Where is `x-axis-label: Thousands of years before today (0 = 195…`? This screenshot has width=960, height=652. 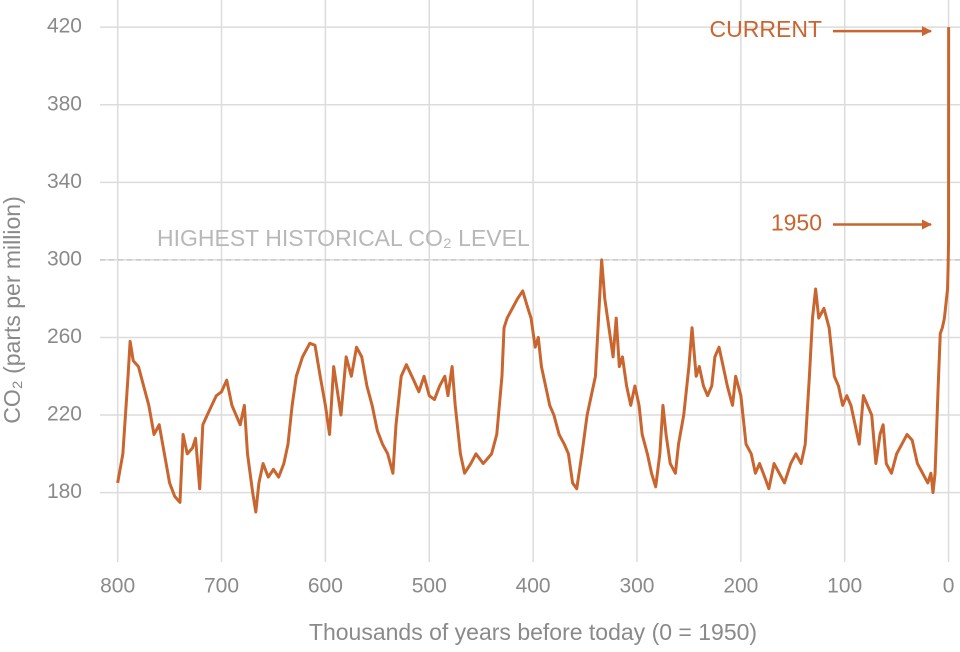
x-axis-label: Thousands of years before today (0 = 195… is located at coordinates (533, 632).